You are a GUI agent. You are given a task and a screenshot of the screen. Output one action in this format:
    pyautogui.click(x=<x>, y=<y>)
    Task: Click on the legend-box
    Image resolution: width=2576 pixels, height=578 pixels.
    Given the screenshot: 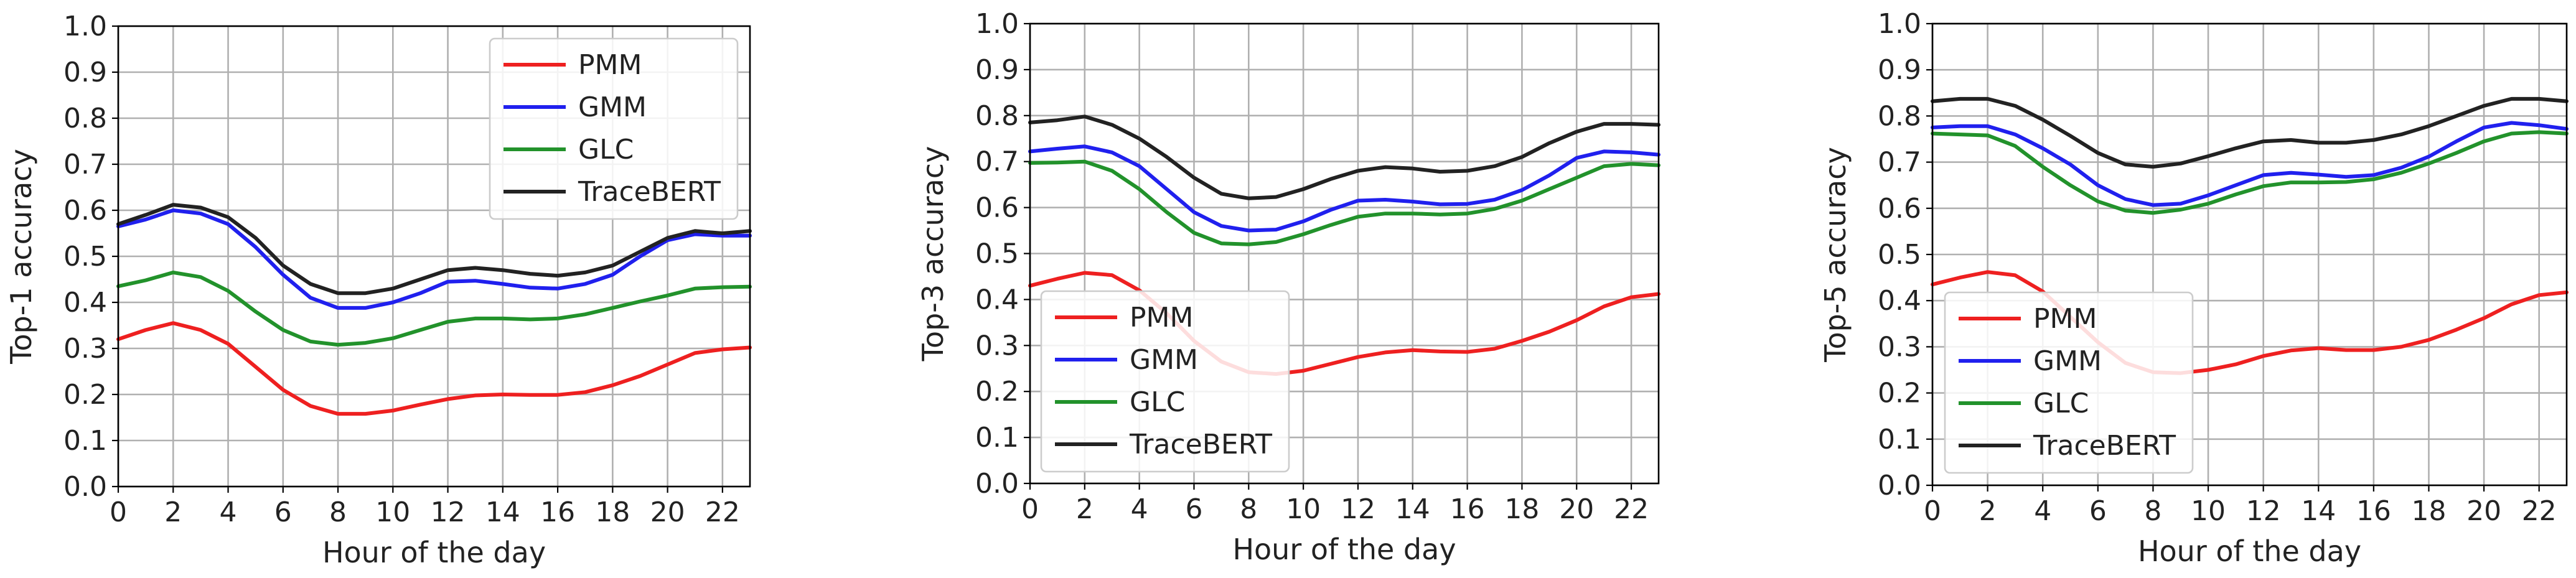 What is the action you would take?
    pyautogui.click(x=614, y=128)
    